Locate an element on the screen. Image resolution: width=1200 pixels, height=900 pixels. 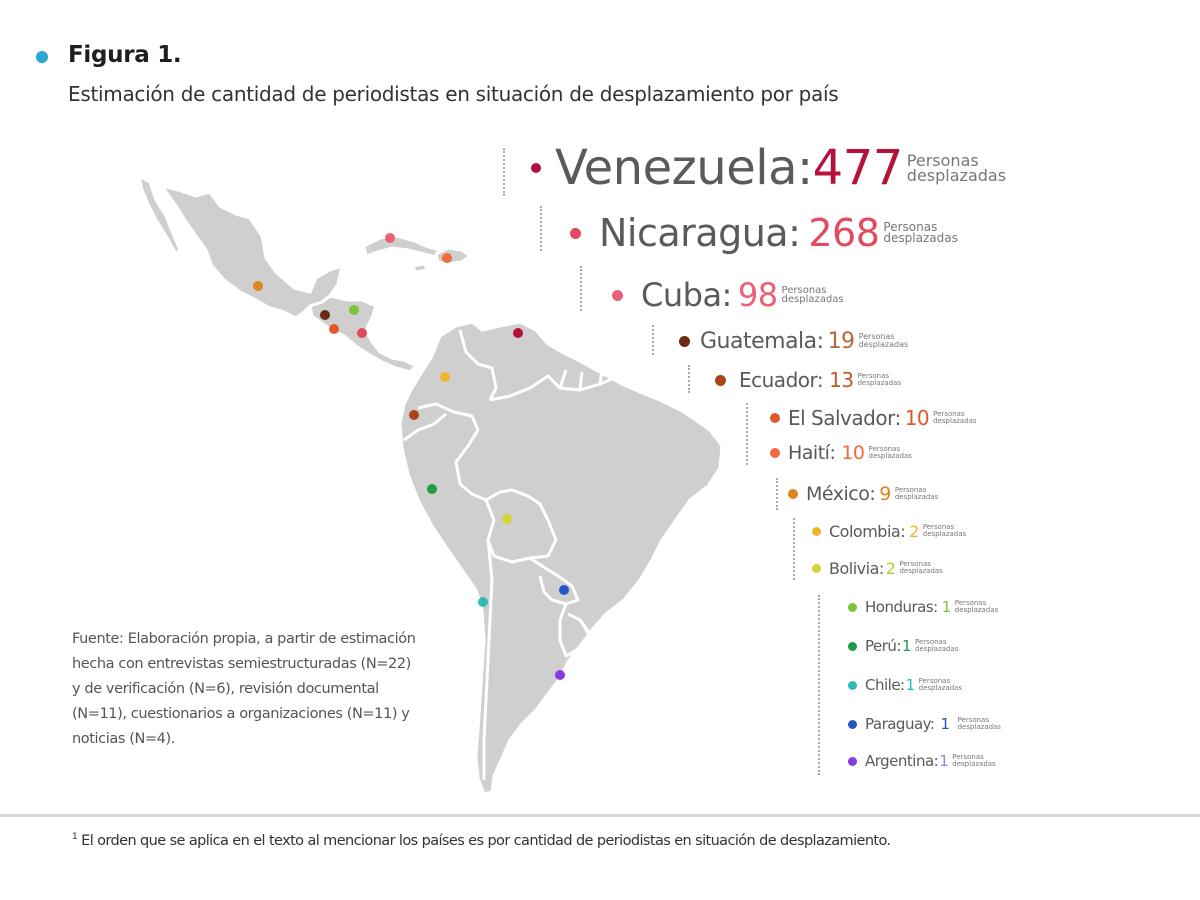
country-name: Nicaragua: is located at coordinates (700, 233).